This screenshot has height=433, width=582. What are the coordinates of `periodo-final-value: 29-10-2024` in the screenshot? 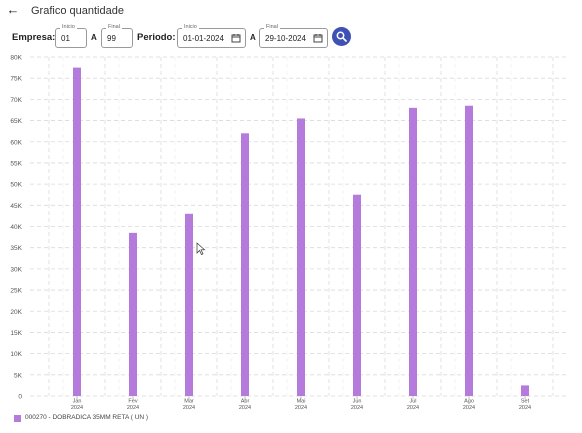 It's located at (285, 38).